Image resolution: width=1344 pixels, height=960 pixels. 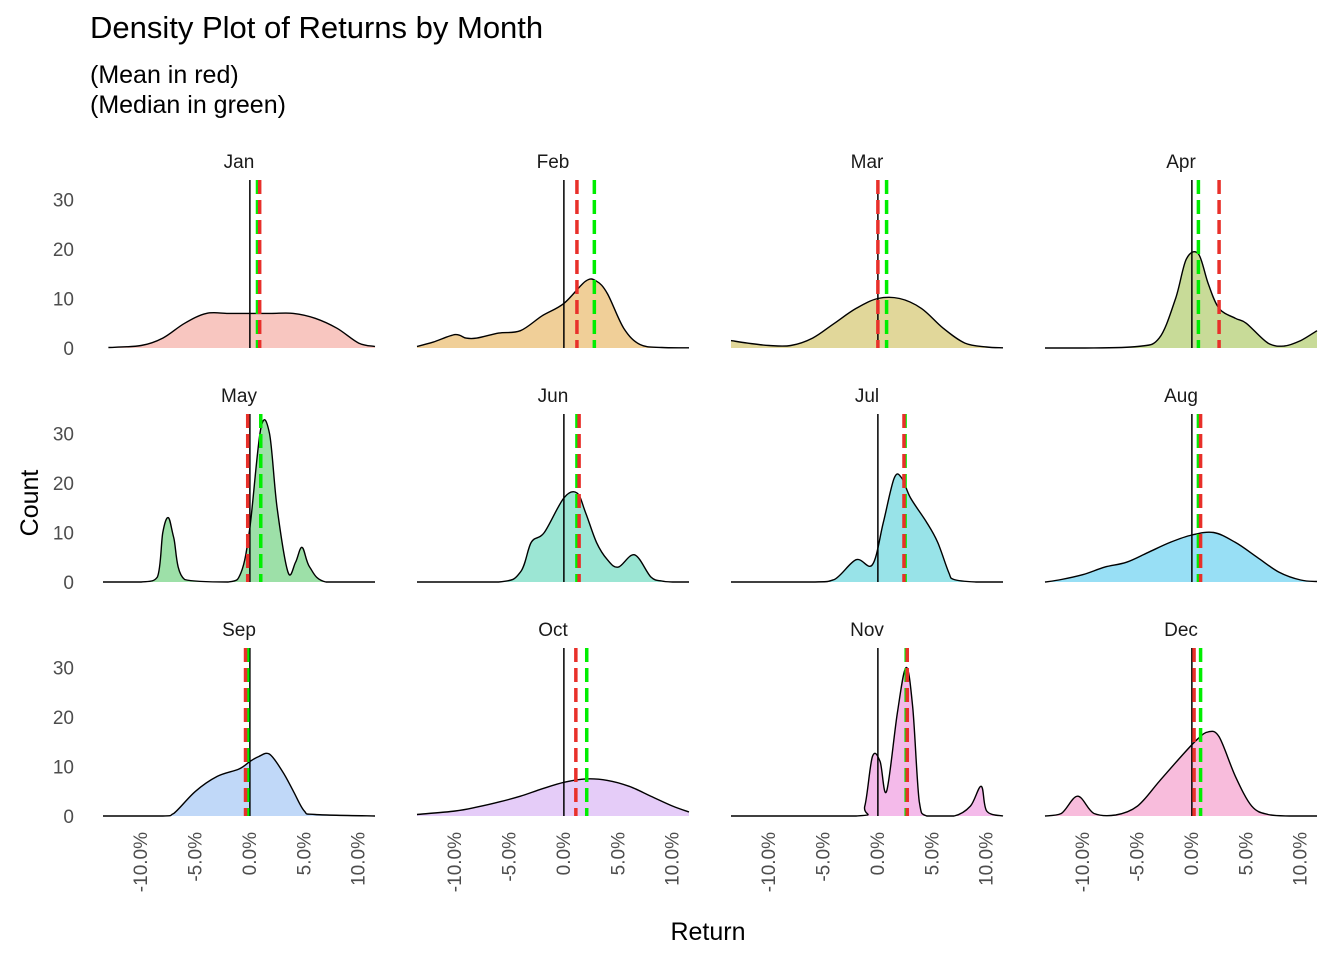 I want to click on facet-dec: Dec, so click(x=1180, y=718).